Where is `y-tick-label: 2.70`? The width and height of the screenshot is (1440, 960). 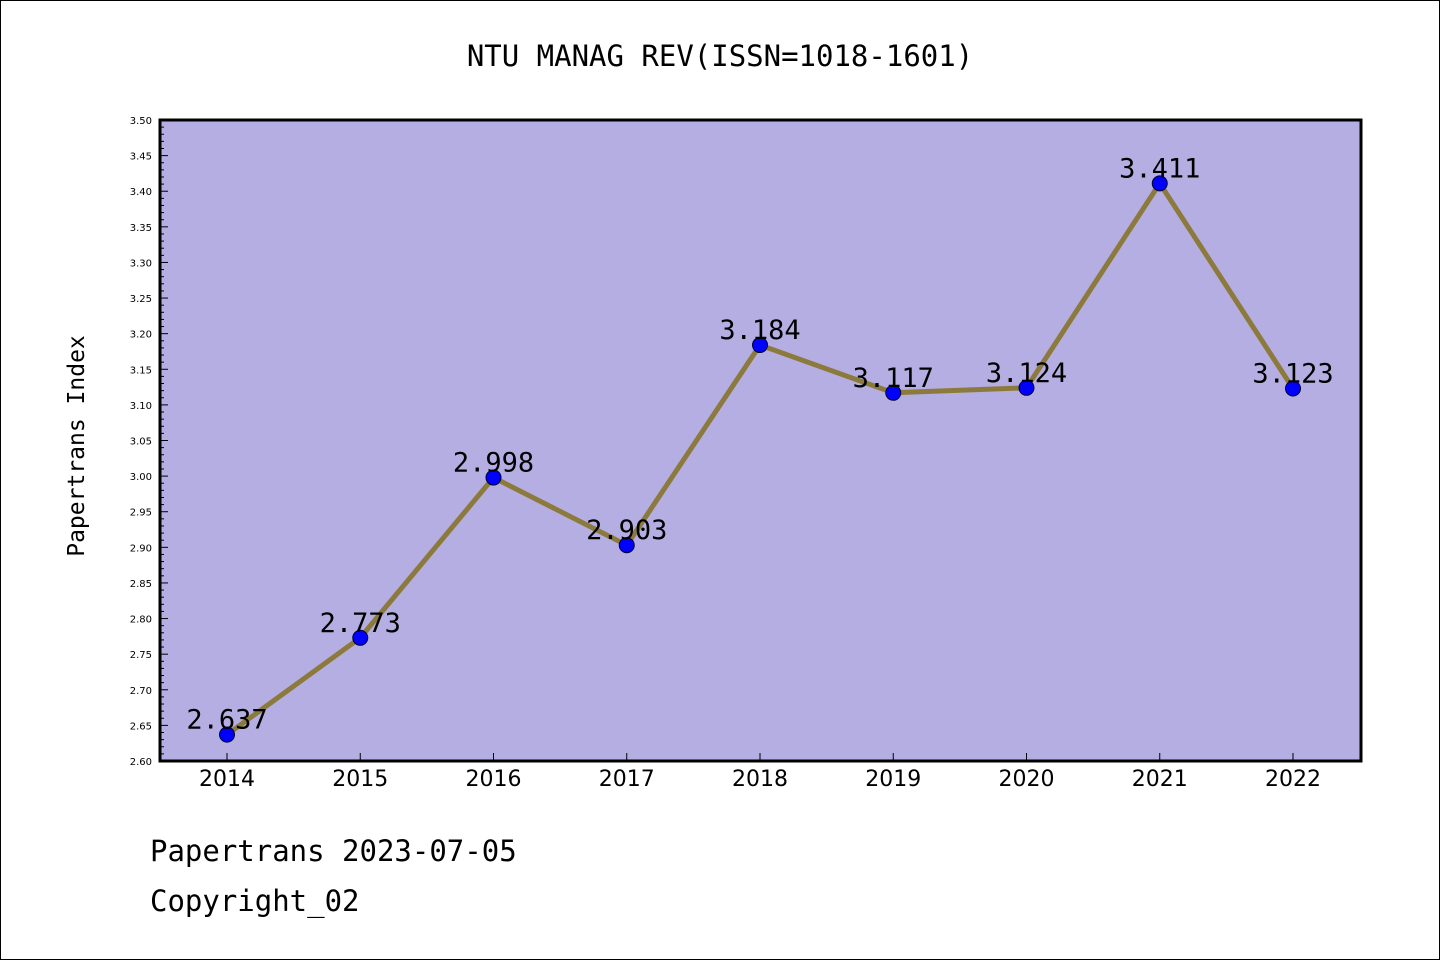 y-tick-label: 2.70 is located at coordinates (141, 691).